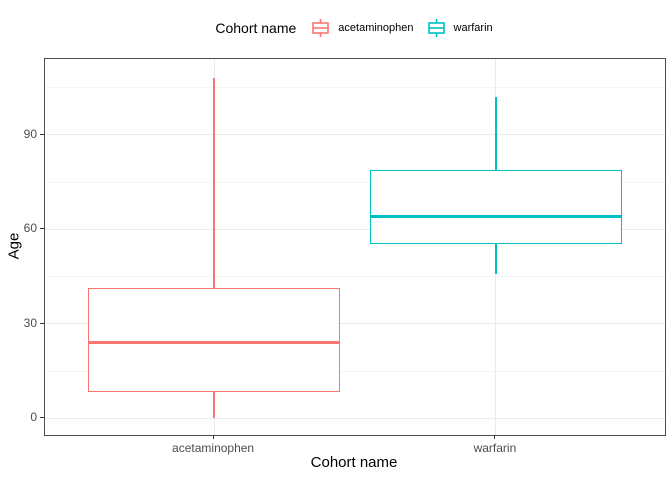 This screenshot has height=480, width=672. What do you see at coordinates (495, 217) in the screenshot?
I see `median-line-warfarin` at bounding box center [495, 217].